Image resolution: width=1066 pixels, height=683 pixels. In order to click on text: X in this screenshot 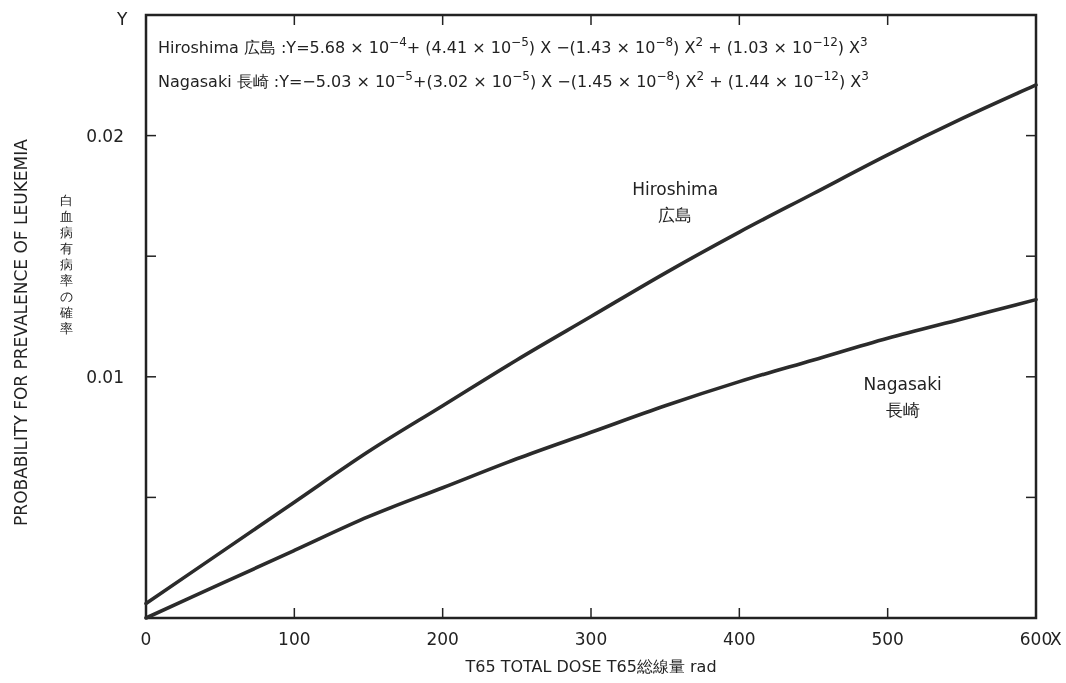, I will do `click(1056, 639)`.